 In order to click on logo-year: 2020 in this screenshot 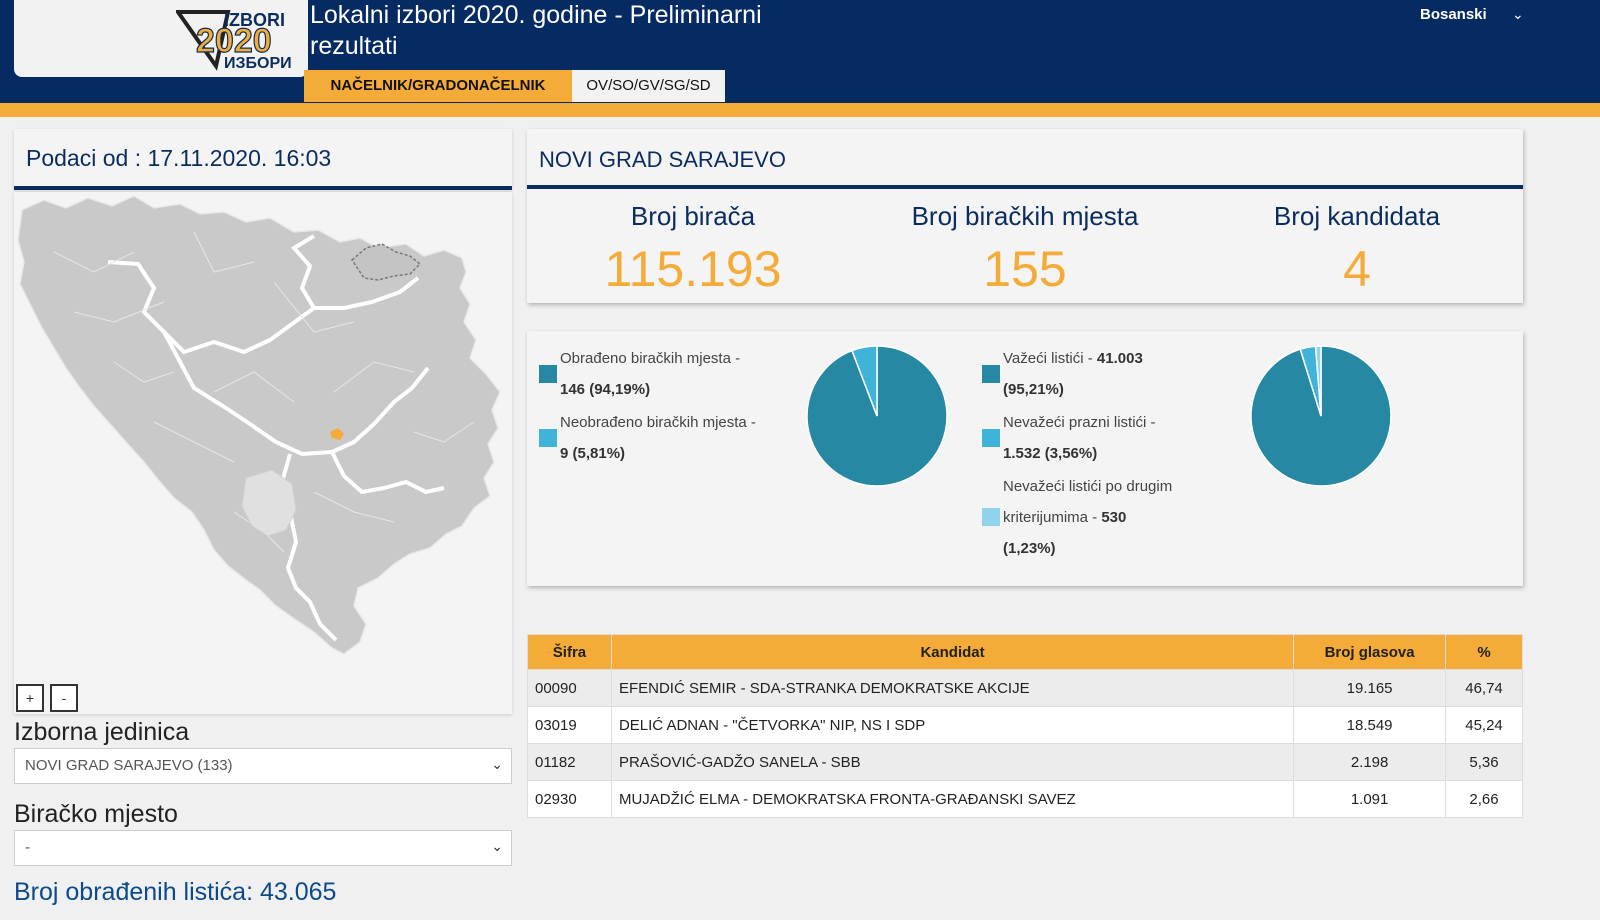, I will do `click(234, 41)`.